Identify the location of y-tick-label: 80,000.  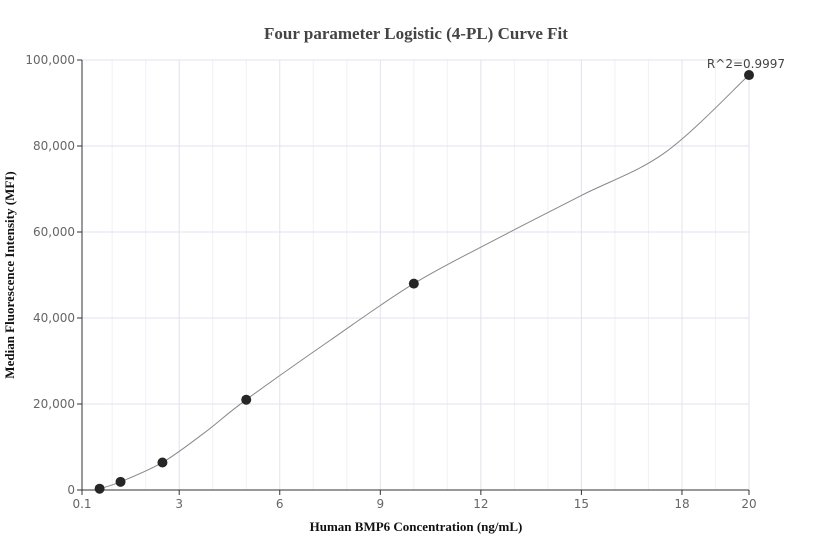
(54, 146).